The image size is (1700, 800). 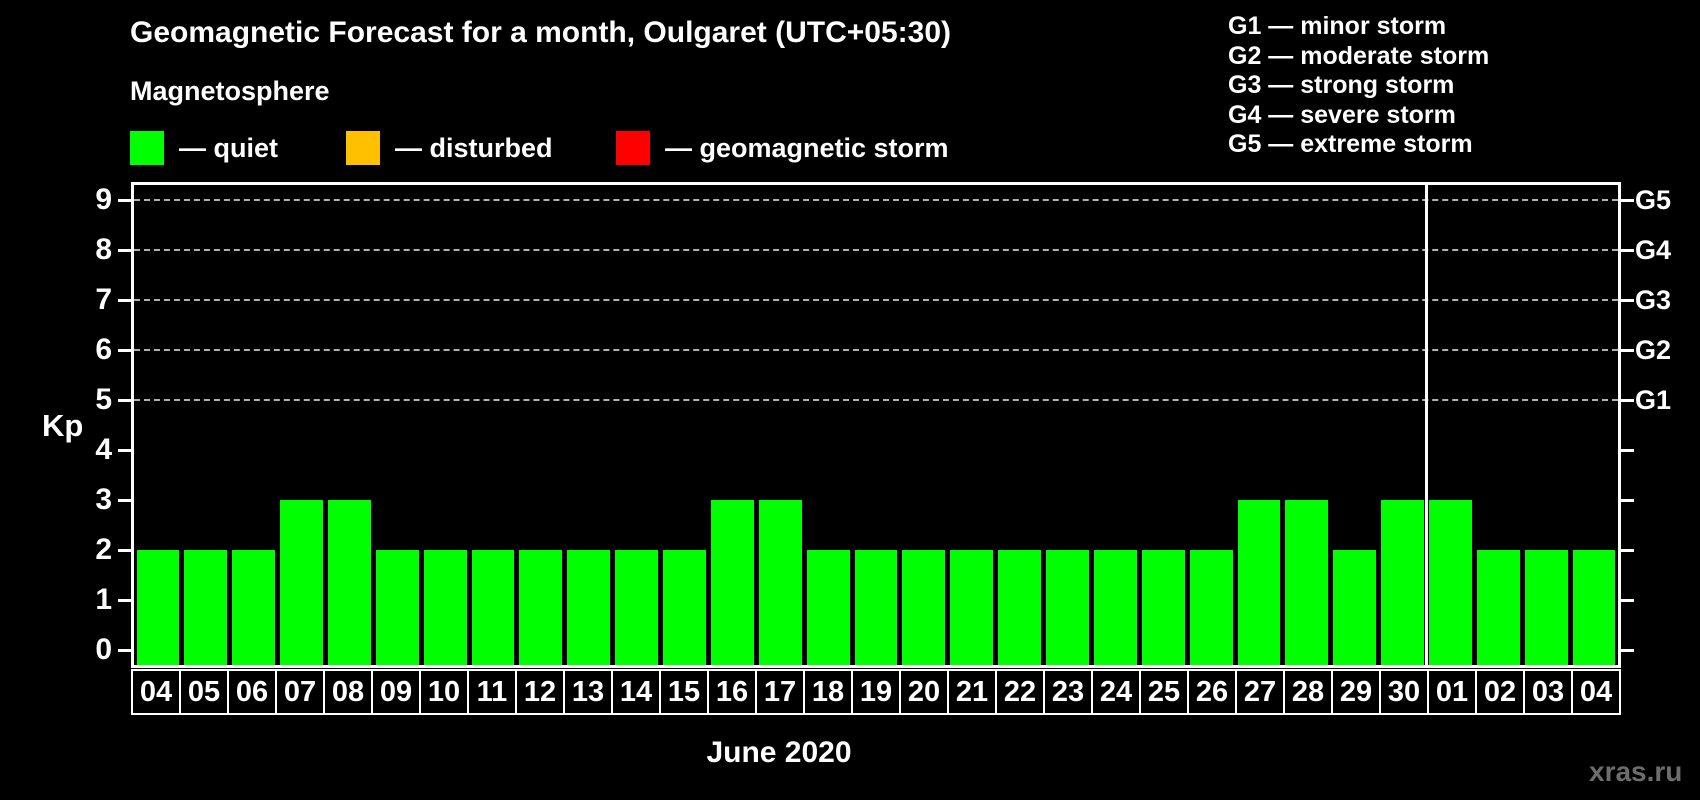 What do you see at coordinates (103, 449) in the screenshot?
I see `y-axis-label-4: 4` at bounding box center [103, 449].